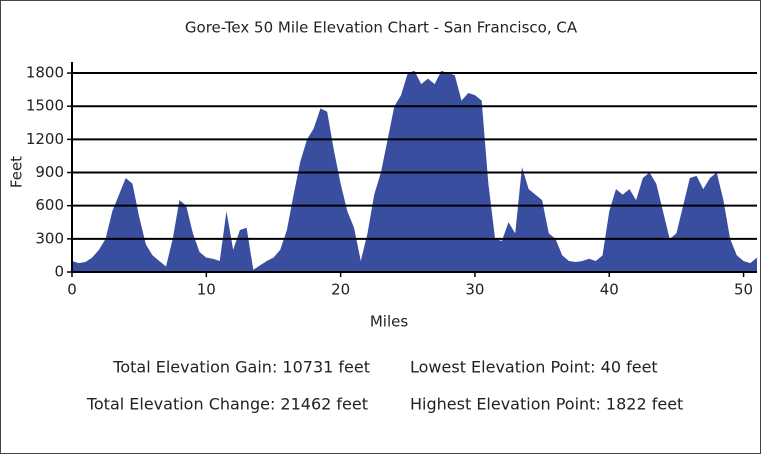 The height and width of the screenshot is (454, 761). What do you see at coordinates (49, 172) in the screenshot?
I see `y-tick-label: 900` at bounding box center [49, 172].